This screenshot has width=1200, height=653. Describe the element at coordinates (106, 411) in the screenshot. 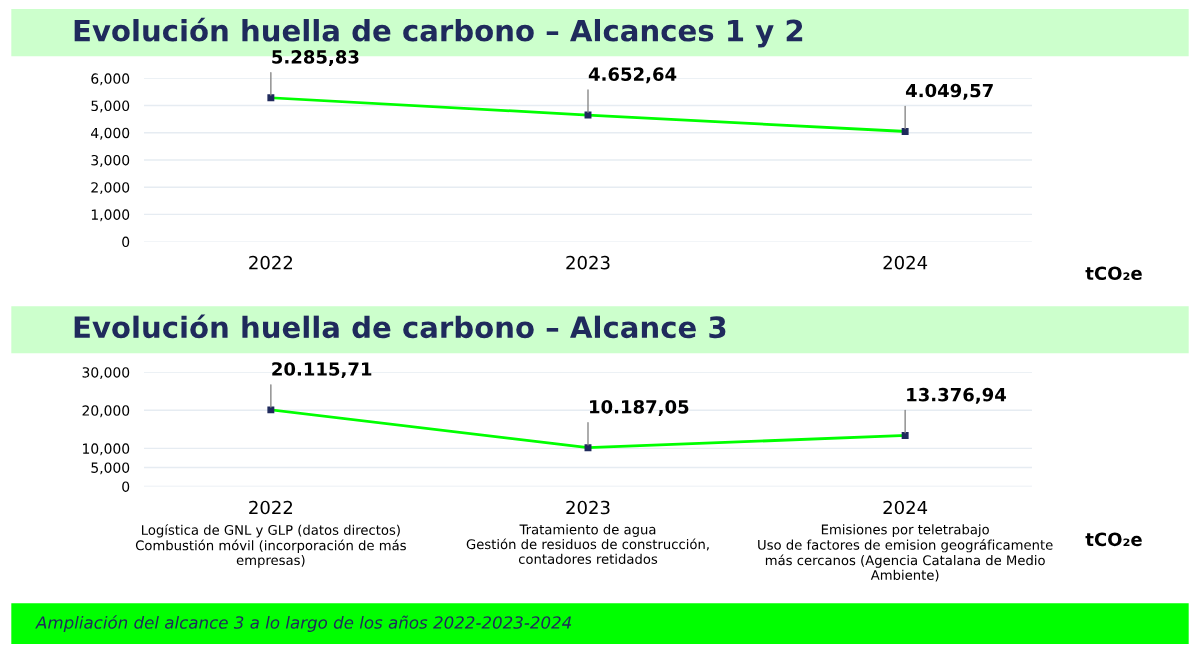

I see `y-tick-label: 20,000` at that location.